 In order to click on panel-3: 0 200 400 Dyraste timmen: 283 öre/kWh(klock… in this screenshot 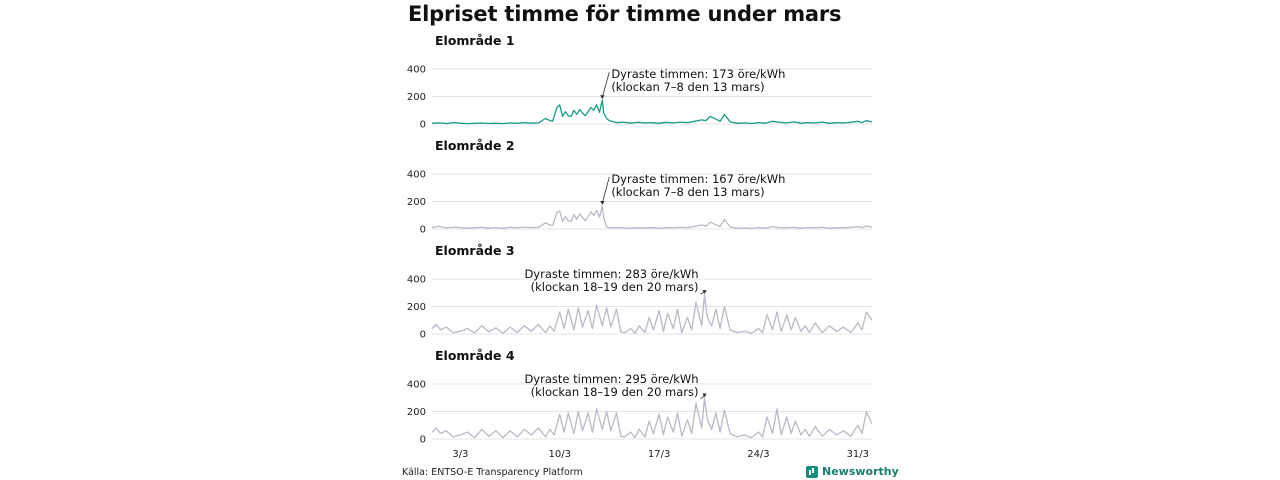, I will do `click(640, 304)`.